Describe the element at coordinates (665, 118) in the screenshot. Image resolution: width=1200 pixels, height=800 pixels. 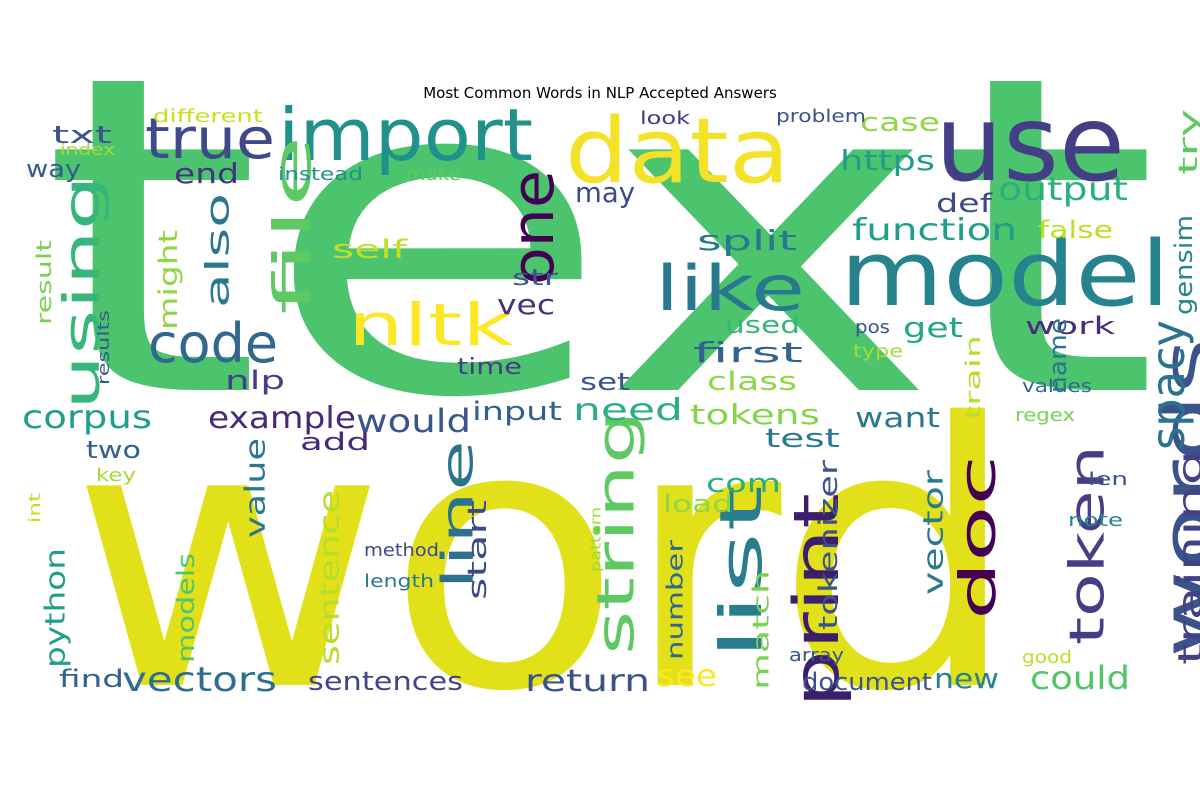
I see `word-look: look` at that location.